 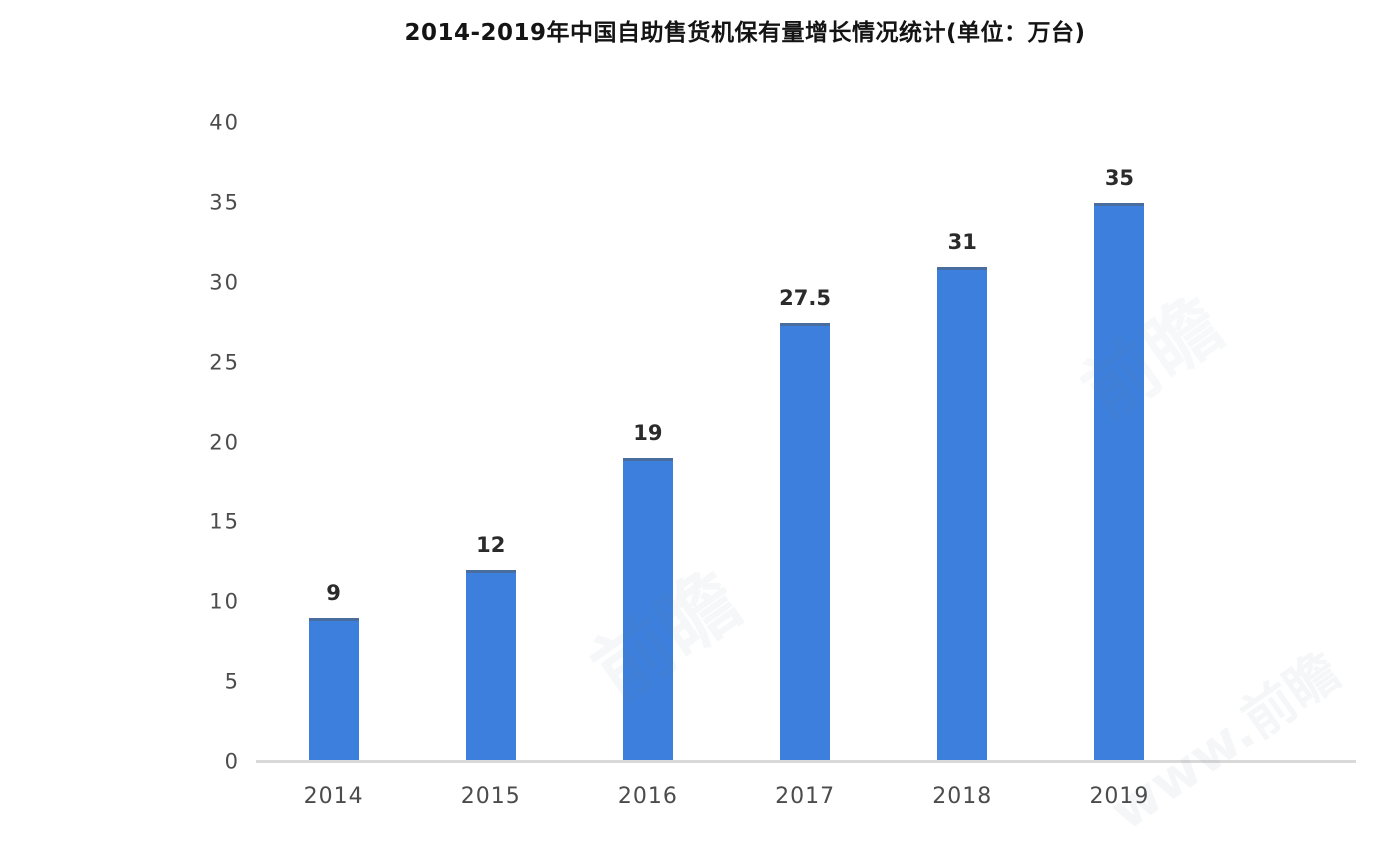 I want to click on y-tick-label: 35, so click(x=224, y=202).